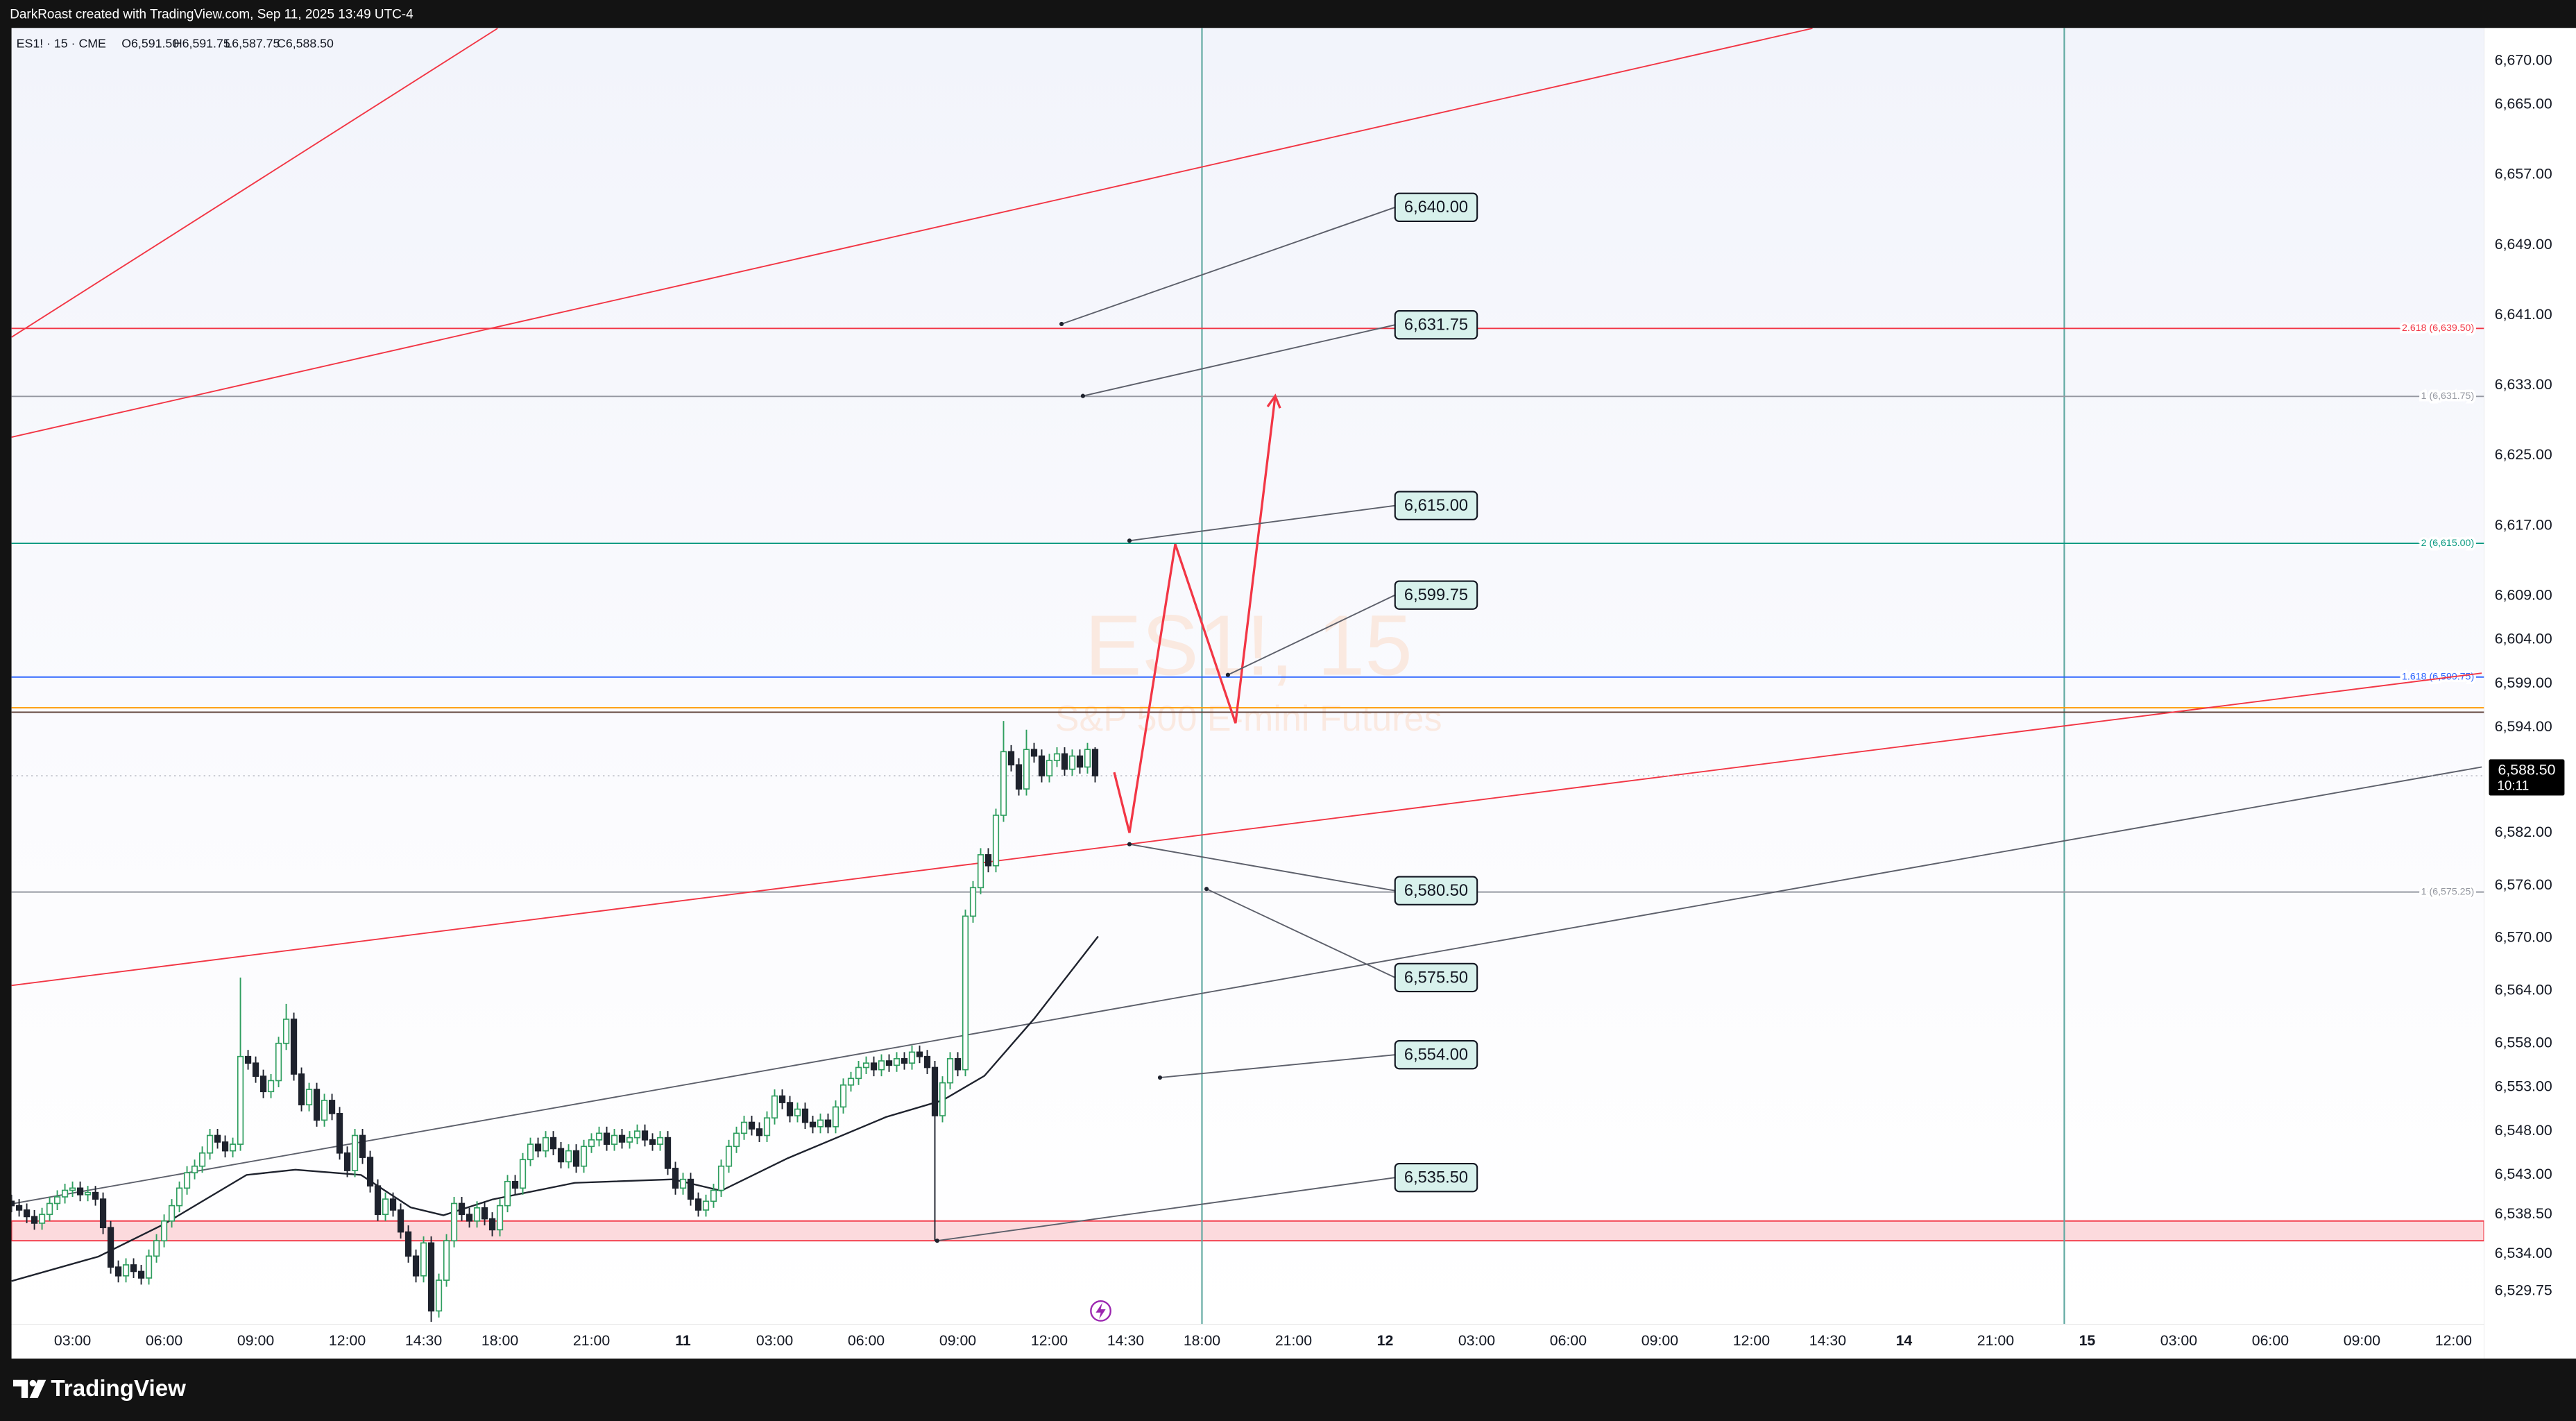  What do you see at coordinates (2523, 990) in the screenshot?
I see `y-tick-label: 6,564.00` at bounding box center [2523, 990].